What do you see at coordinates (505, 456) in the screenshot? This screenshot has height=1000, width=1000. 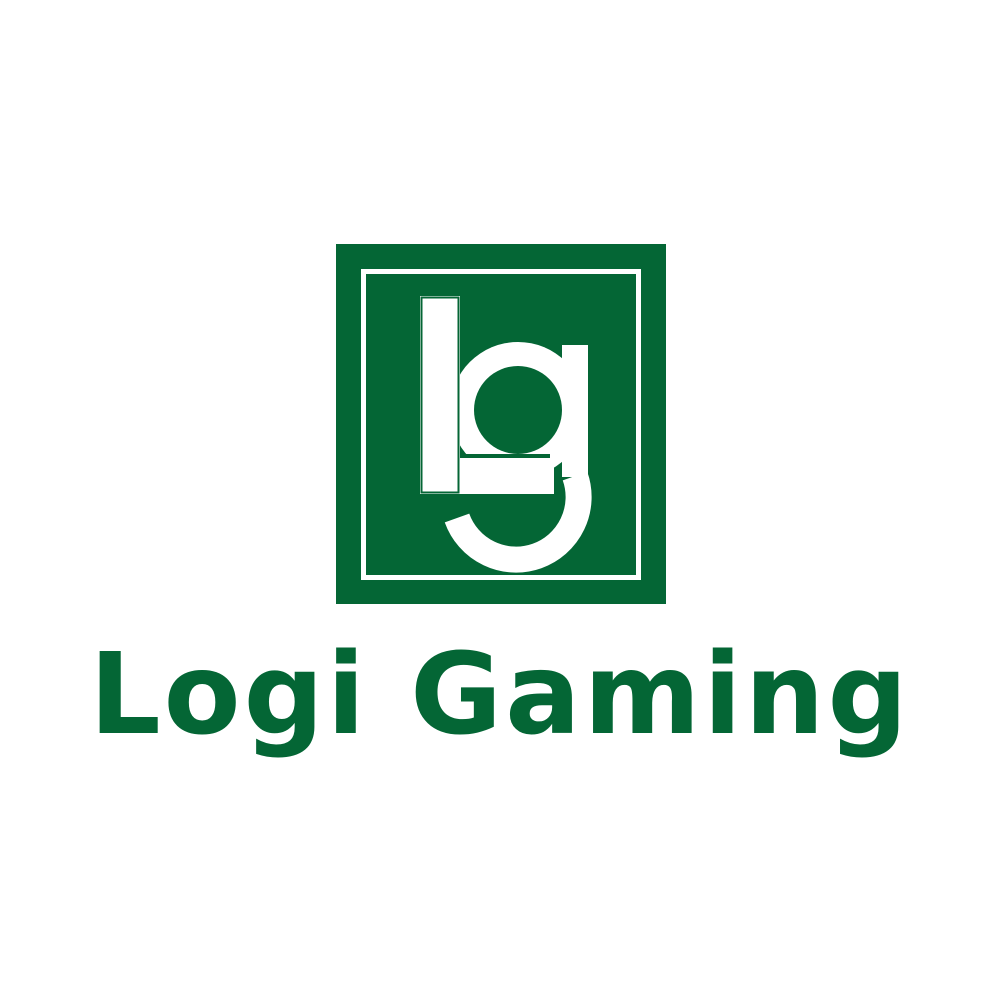 I see `l-foot-inline` at bounding box center [505, 456].